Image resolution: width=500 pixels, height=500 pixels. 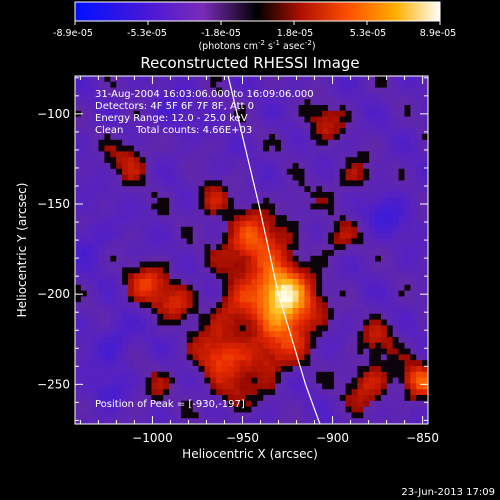 What do you see at coordinates (448, 492) in the screenshot?
I see `footer-date: 23-Jun-2013 17:09` at bounding box center [448, 492].